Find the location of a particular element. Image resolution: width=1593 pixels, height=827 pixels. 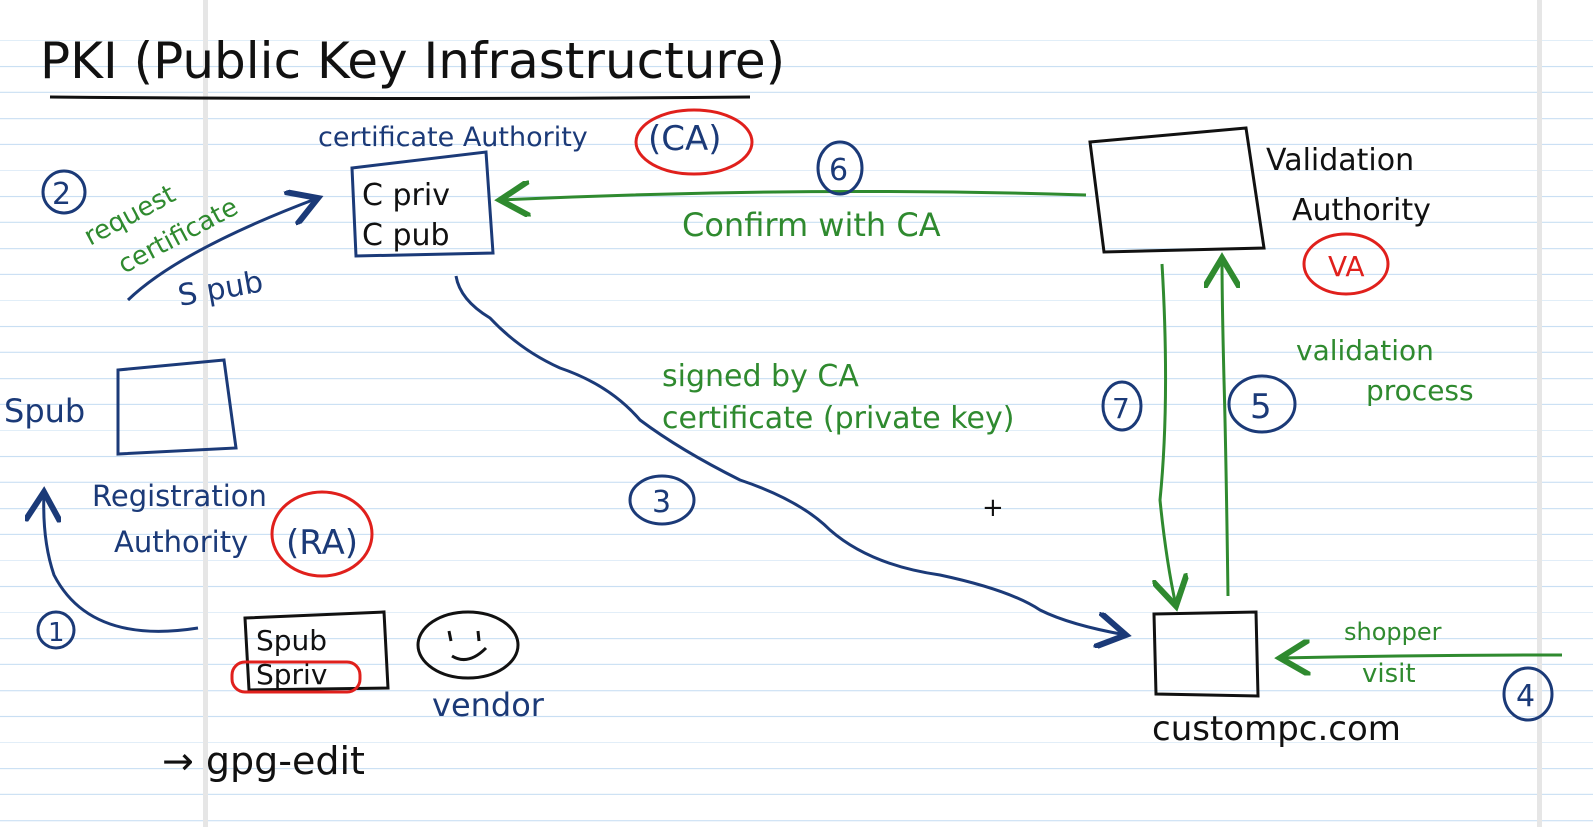

step-3-circle is located at coordinates (662, 500).